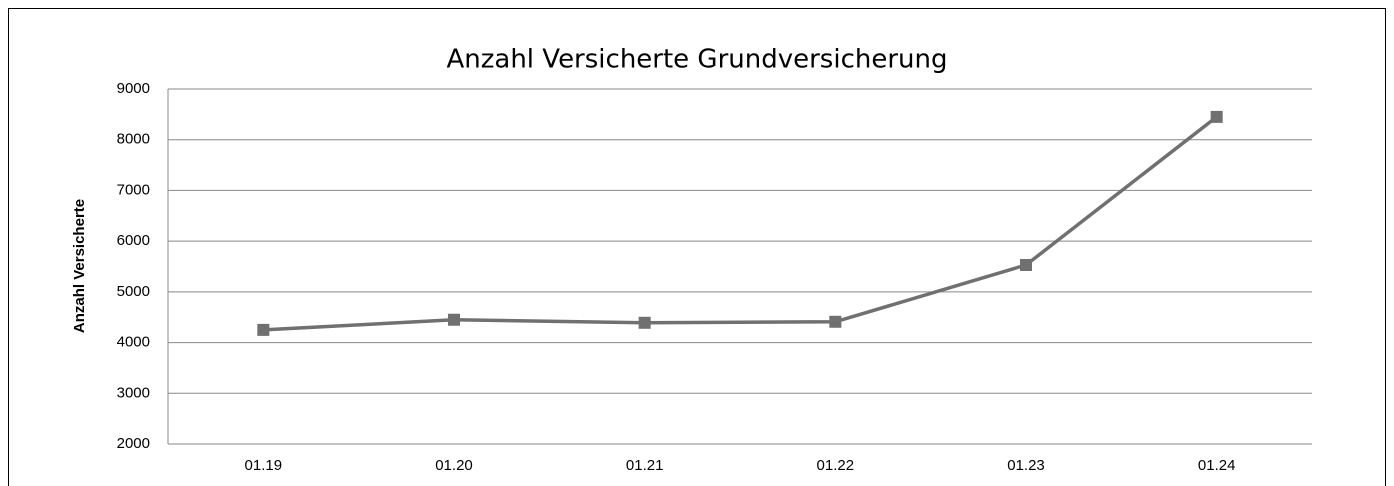  Describe the element at coordinates (264, 465) in the screenshot. I see `x-tick-label: 01.19` at that location.